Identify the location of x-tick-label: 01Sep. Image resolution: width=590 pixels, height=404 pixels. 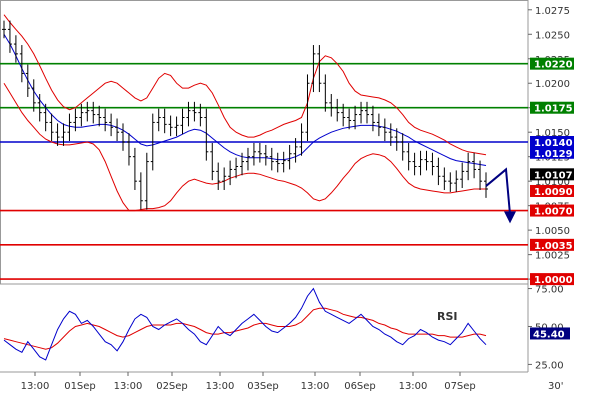
(80, 386).